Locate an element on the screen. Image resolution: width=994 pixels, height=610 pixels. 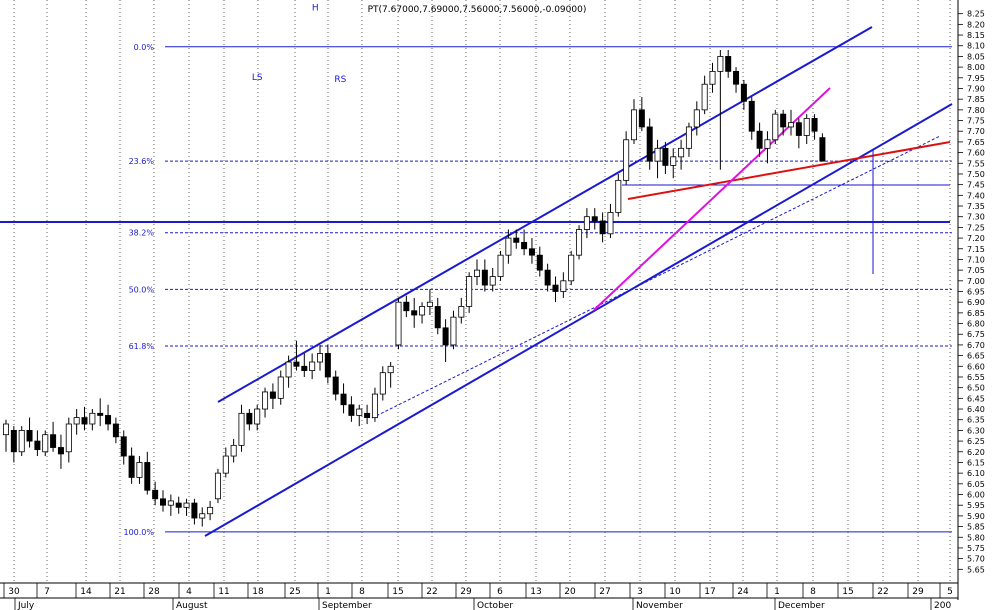
x-tick-label: 17 is located at coordinates (709, 592).